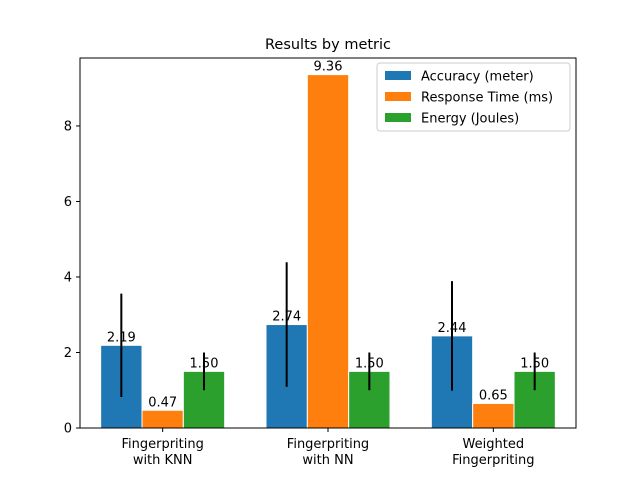 This screenshot has width=640, height=480. I want to click on bar-s1-c2, so click(493, 415).